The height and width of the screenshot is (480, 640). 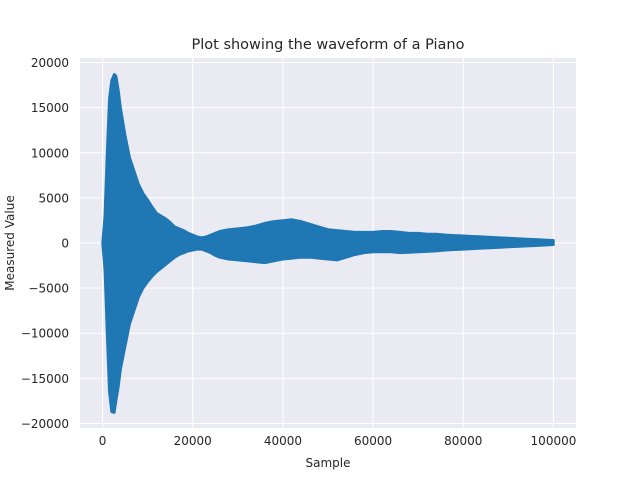 I want to click on x-tick-label: 20000, so click(x=193, y=441).